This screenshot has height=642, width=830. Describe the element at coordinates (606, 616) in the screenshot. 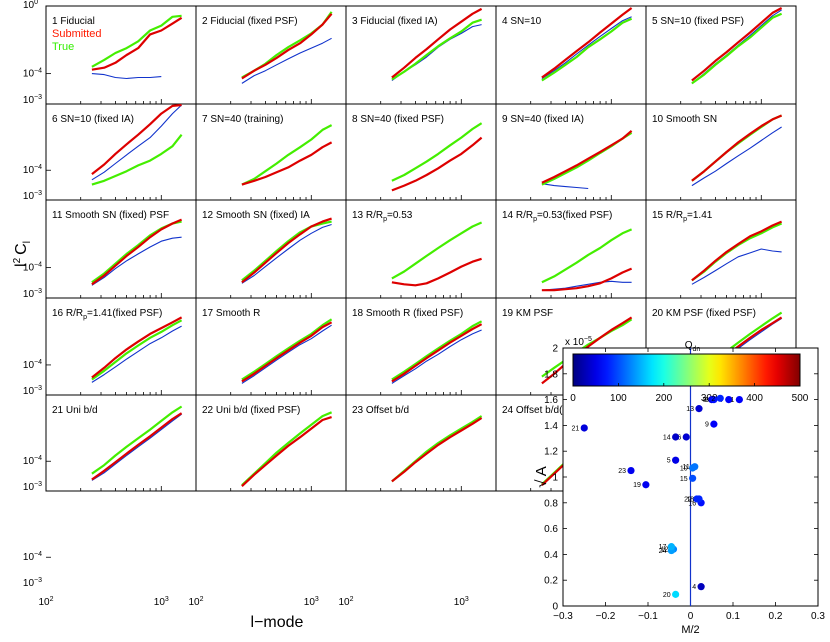

I see `scatter-x-tick-label: −0.2` at that location.